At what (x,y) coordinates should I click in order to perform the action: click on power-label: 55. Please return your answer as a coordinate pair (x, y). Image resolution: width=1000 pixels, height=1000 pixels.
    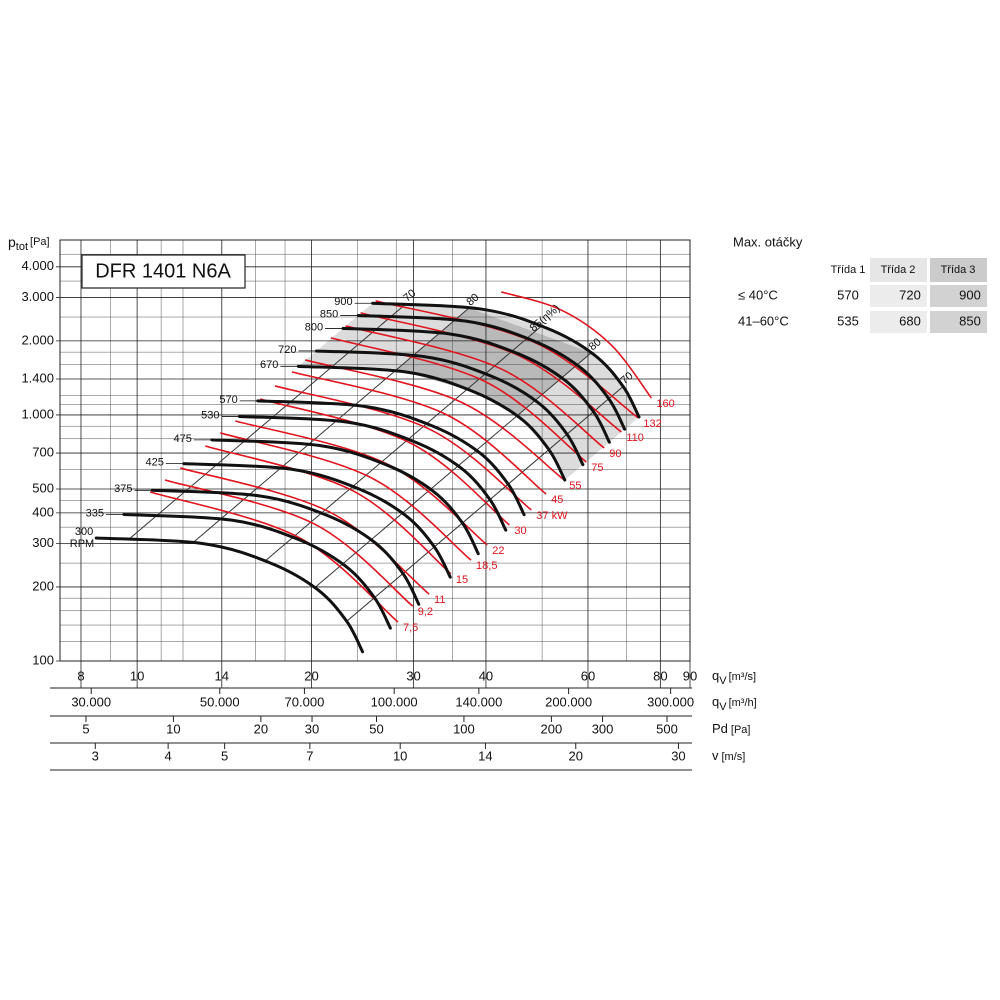
    Looking at the image, I should click on (575, 486).